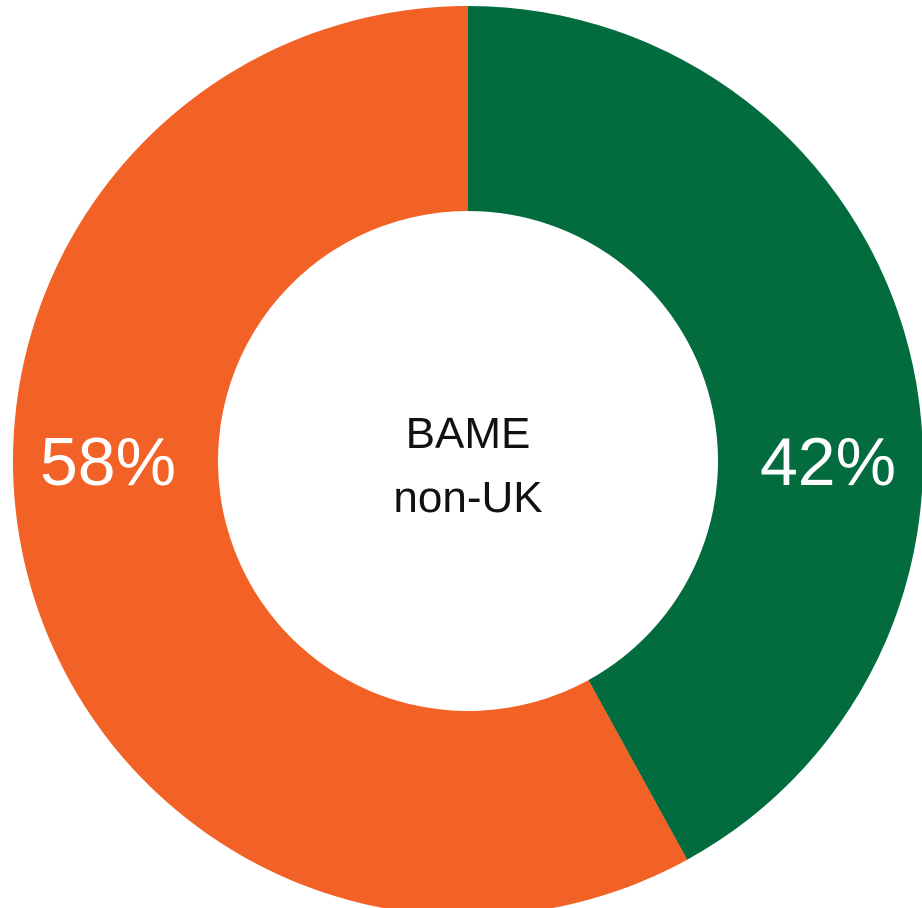 The image size is (922, 908). I want to click on slice-label-1: 42%, so click(828, 462).